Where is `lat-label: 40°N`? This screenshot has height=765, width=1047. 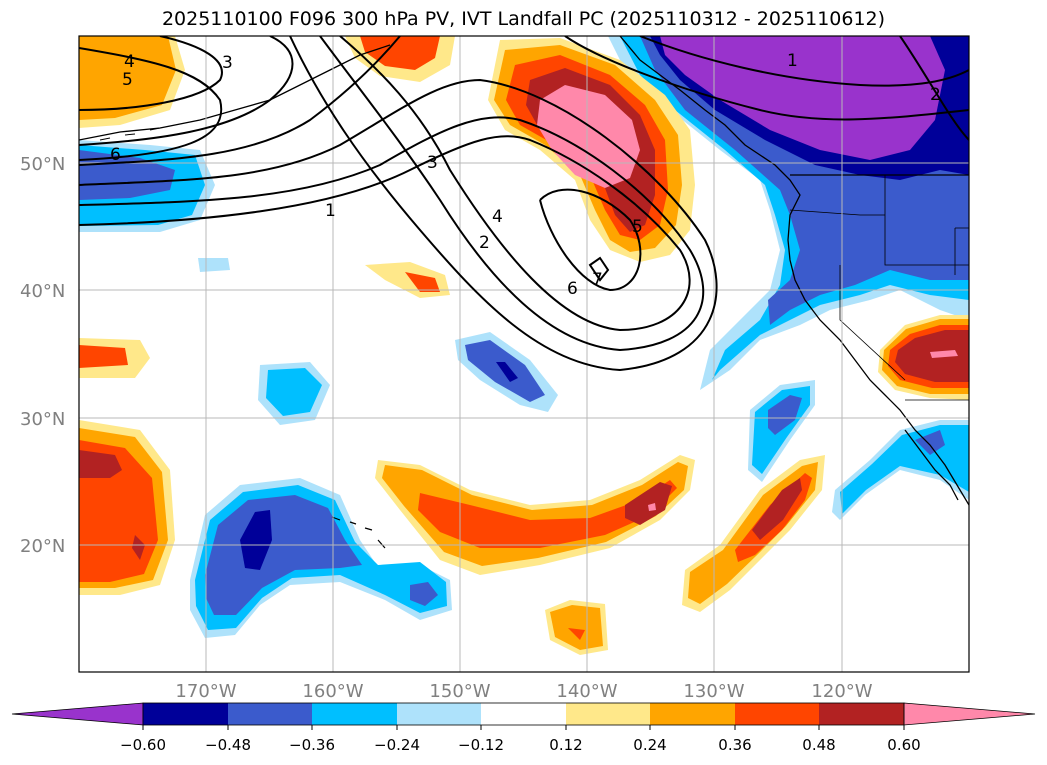 lat-label: 40°N is located at coordinates (42, 291).